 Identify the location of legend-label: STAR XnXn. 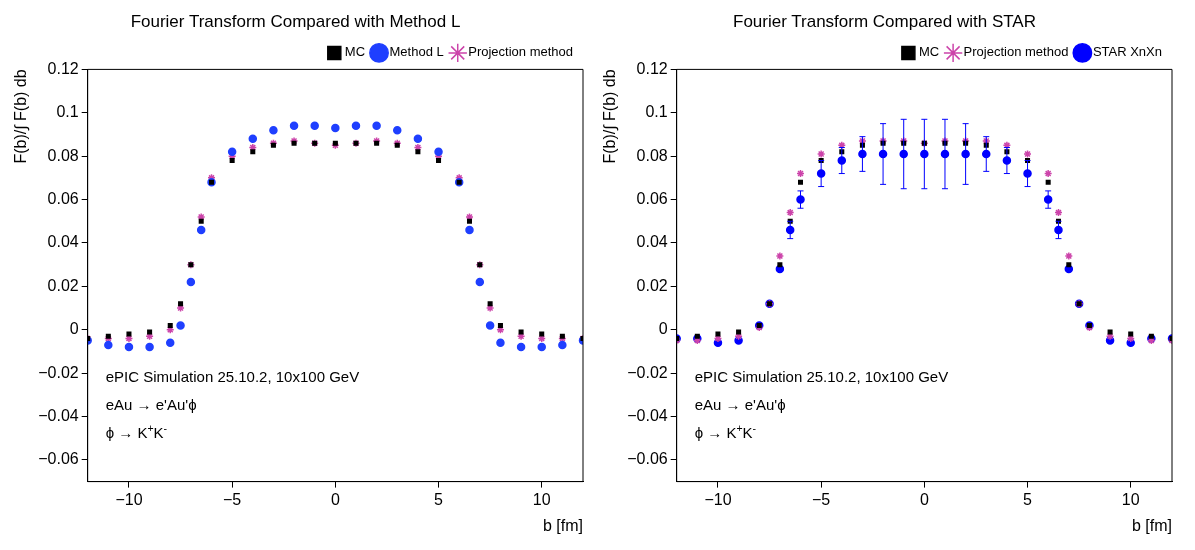
(1127, 52).